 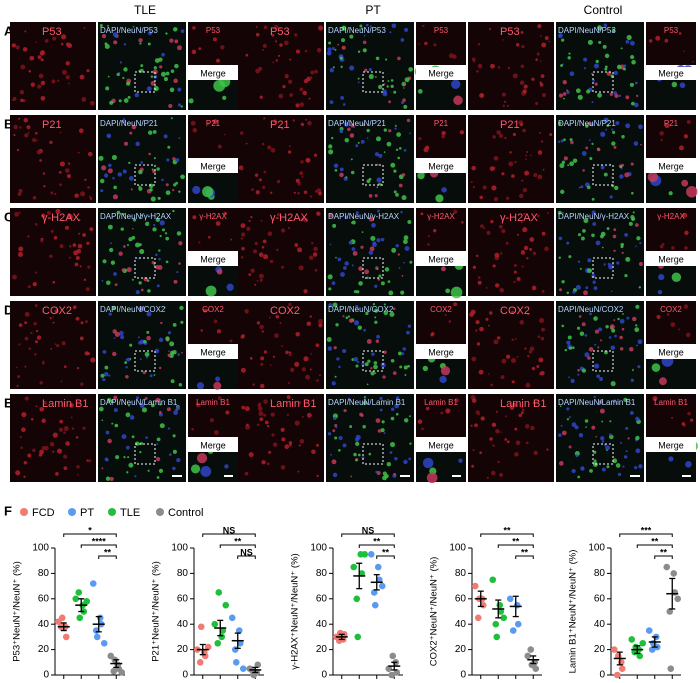 What do you see at coordinates (9, 216) in the screenshot?
I see `row-letter: C` at bounding box center [9, 216].